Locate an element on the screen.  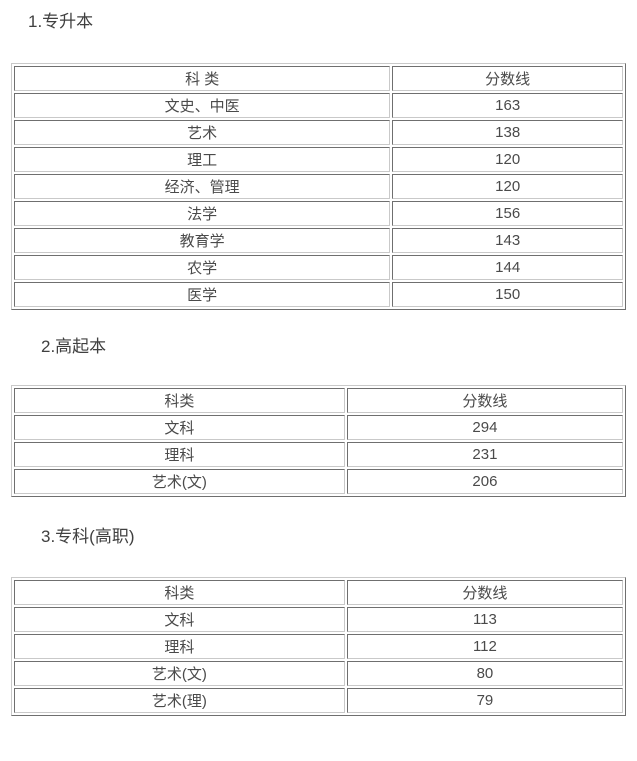
score-cell: 138 is located at coordinates (507, 132).